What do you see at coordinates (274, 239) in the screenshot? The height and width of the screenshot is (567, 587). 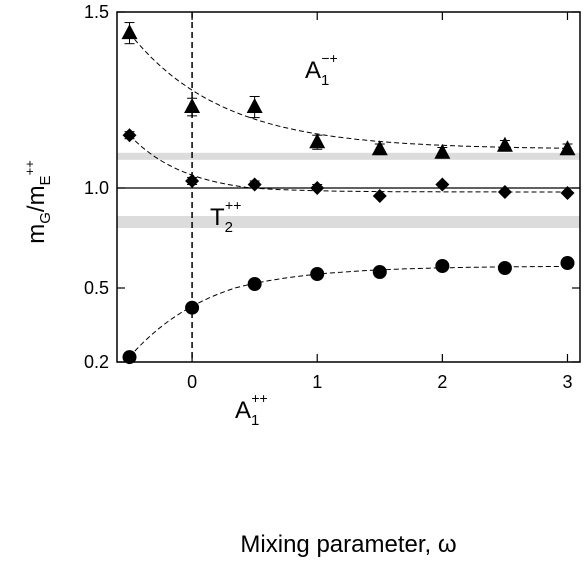 I see `series-annotations: A1−+ T2++ A1++` at bounding box center [274, 239].